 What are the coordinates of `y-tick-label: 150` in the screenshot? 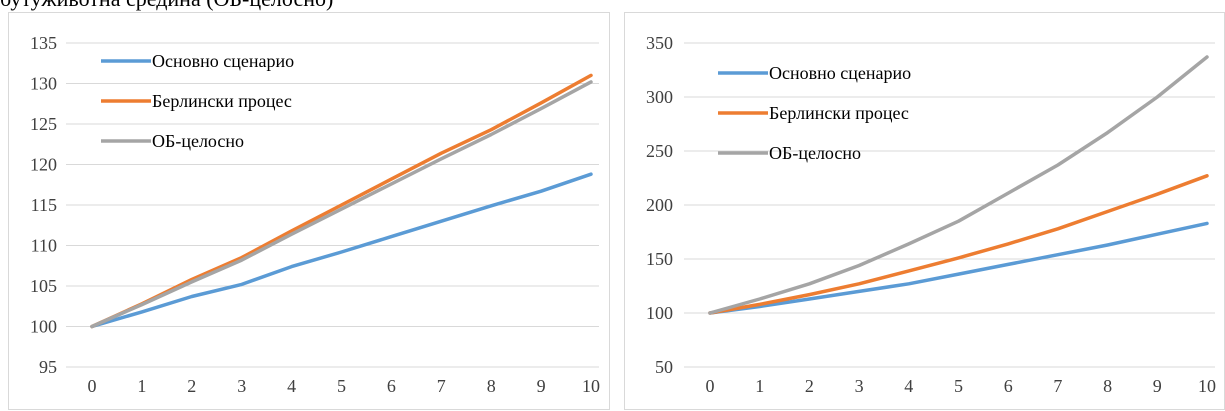 It's located at (659, 259).